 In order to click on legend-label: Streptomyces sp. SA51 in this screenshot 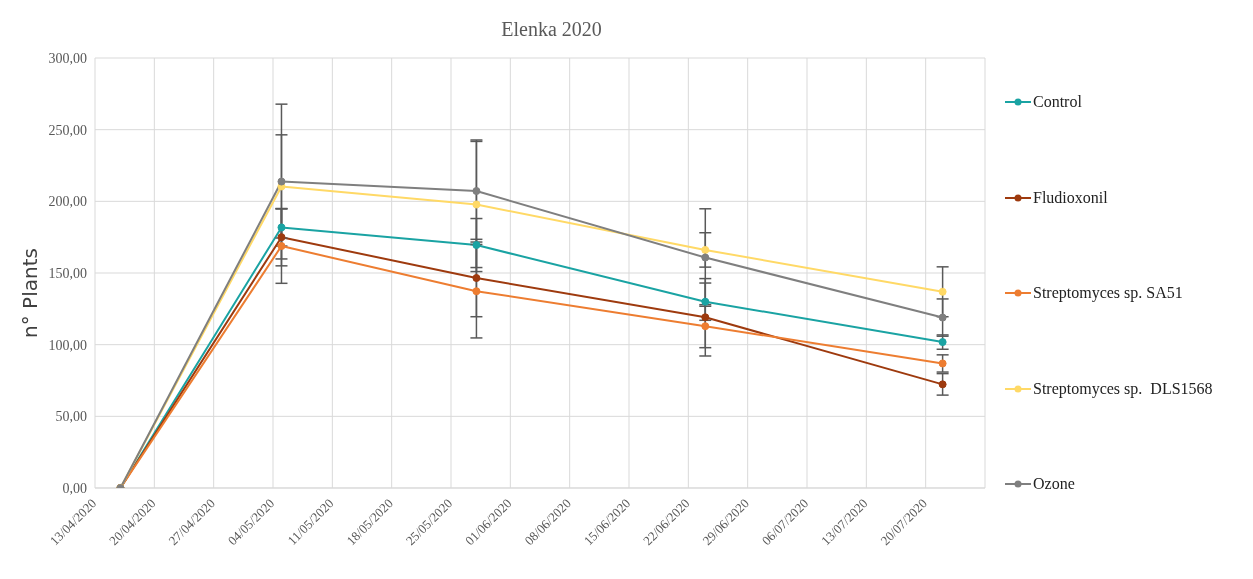, I will do `click(1108, 293)`.